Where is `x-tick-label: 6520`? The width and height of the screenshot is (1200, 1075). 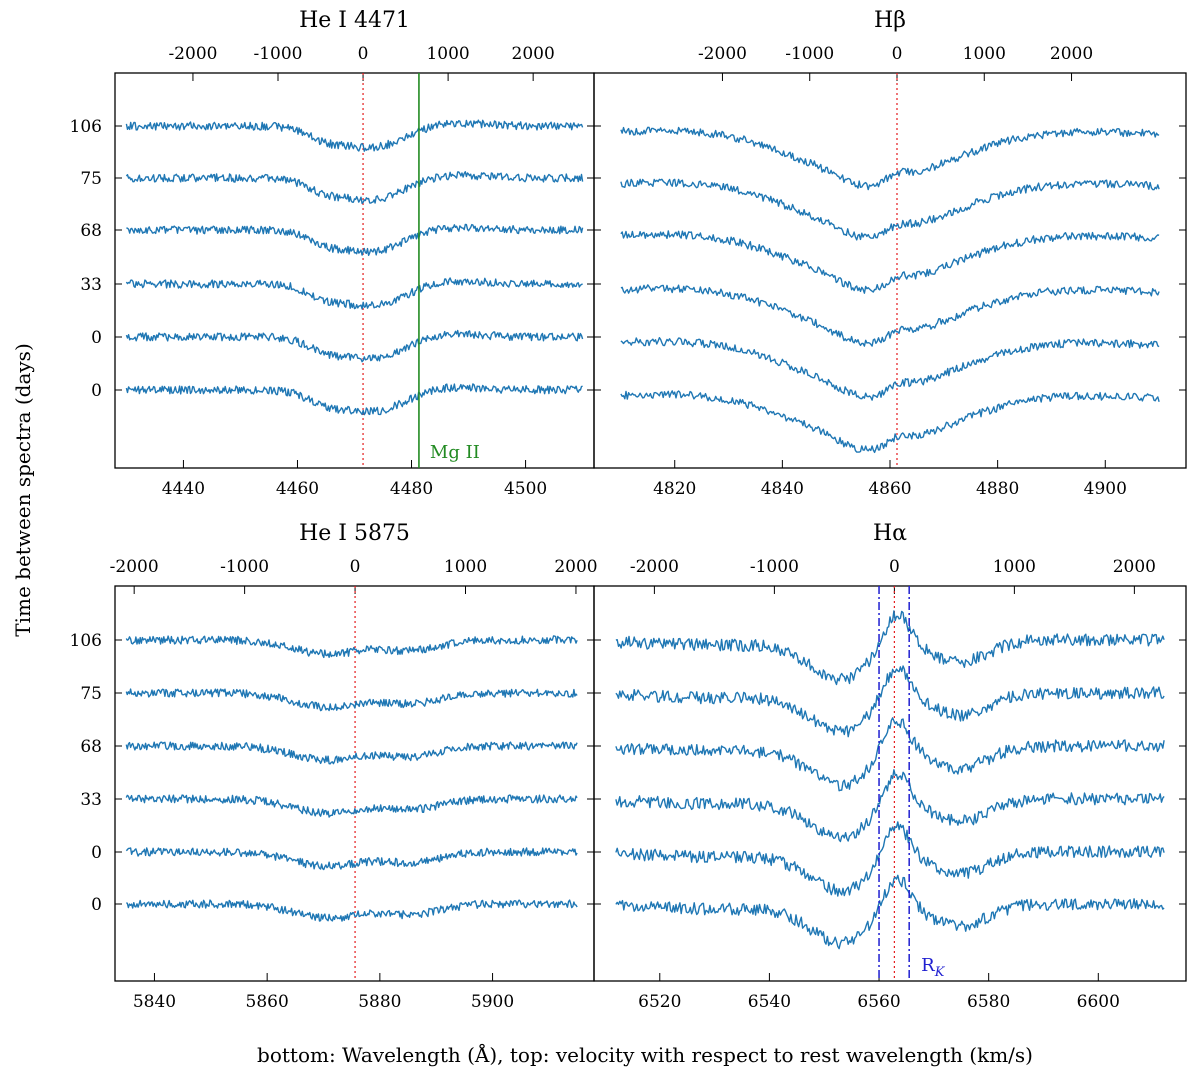 x-tick-label: 6520 is located at coordinates (659, 1002).